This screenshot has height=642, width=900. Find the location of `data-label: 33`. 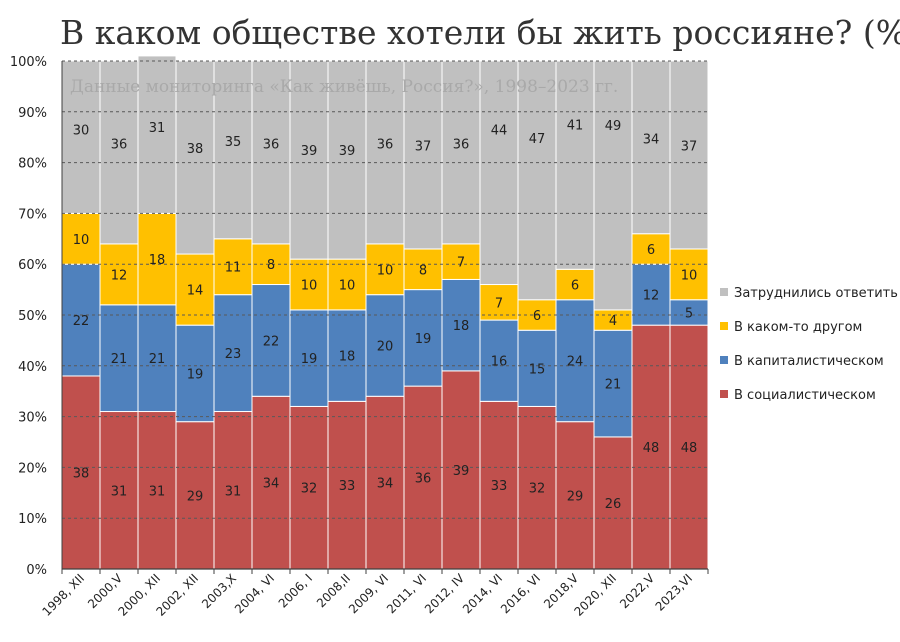

data-label: 33 is located at coordinates (499, 486).